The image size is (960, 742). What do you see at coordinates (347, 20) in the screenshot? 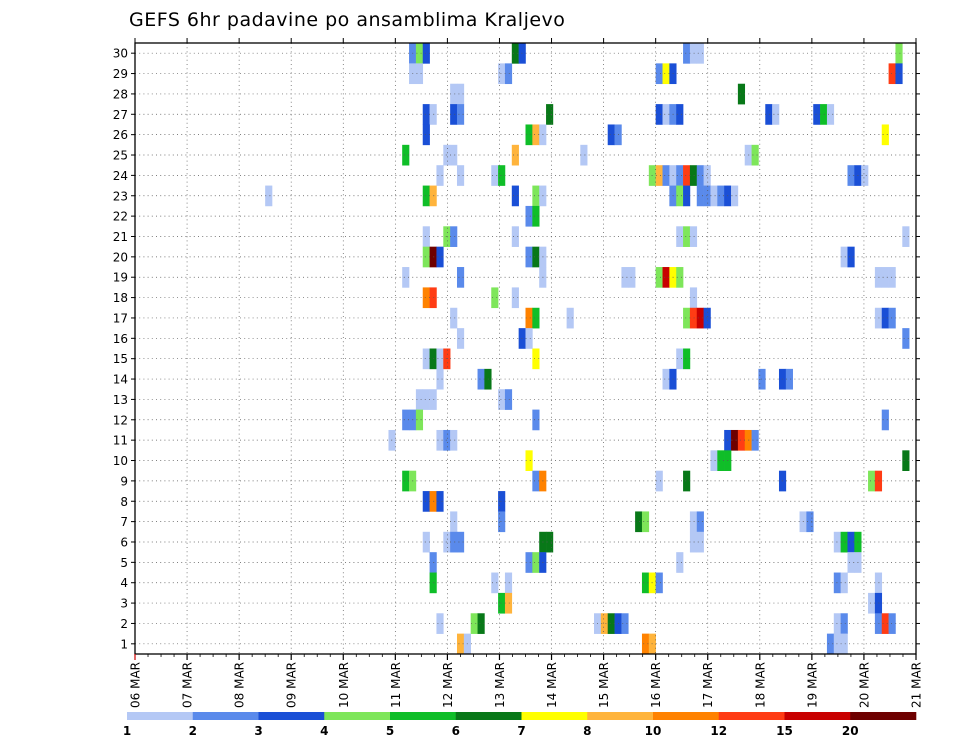
I see `chart-title: GEFS 6hr padavine po ansamblima Kraljevo` at bounding box center [347, 20].